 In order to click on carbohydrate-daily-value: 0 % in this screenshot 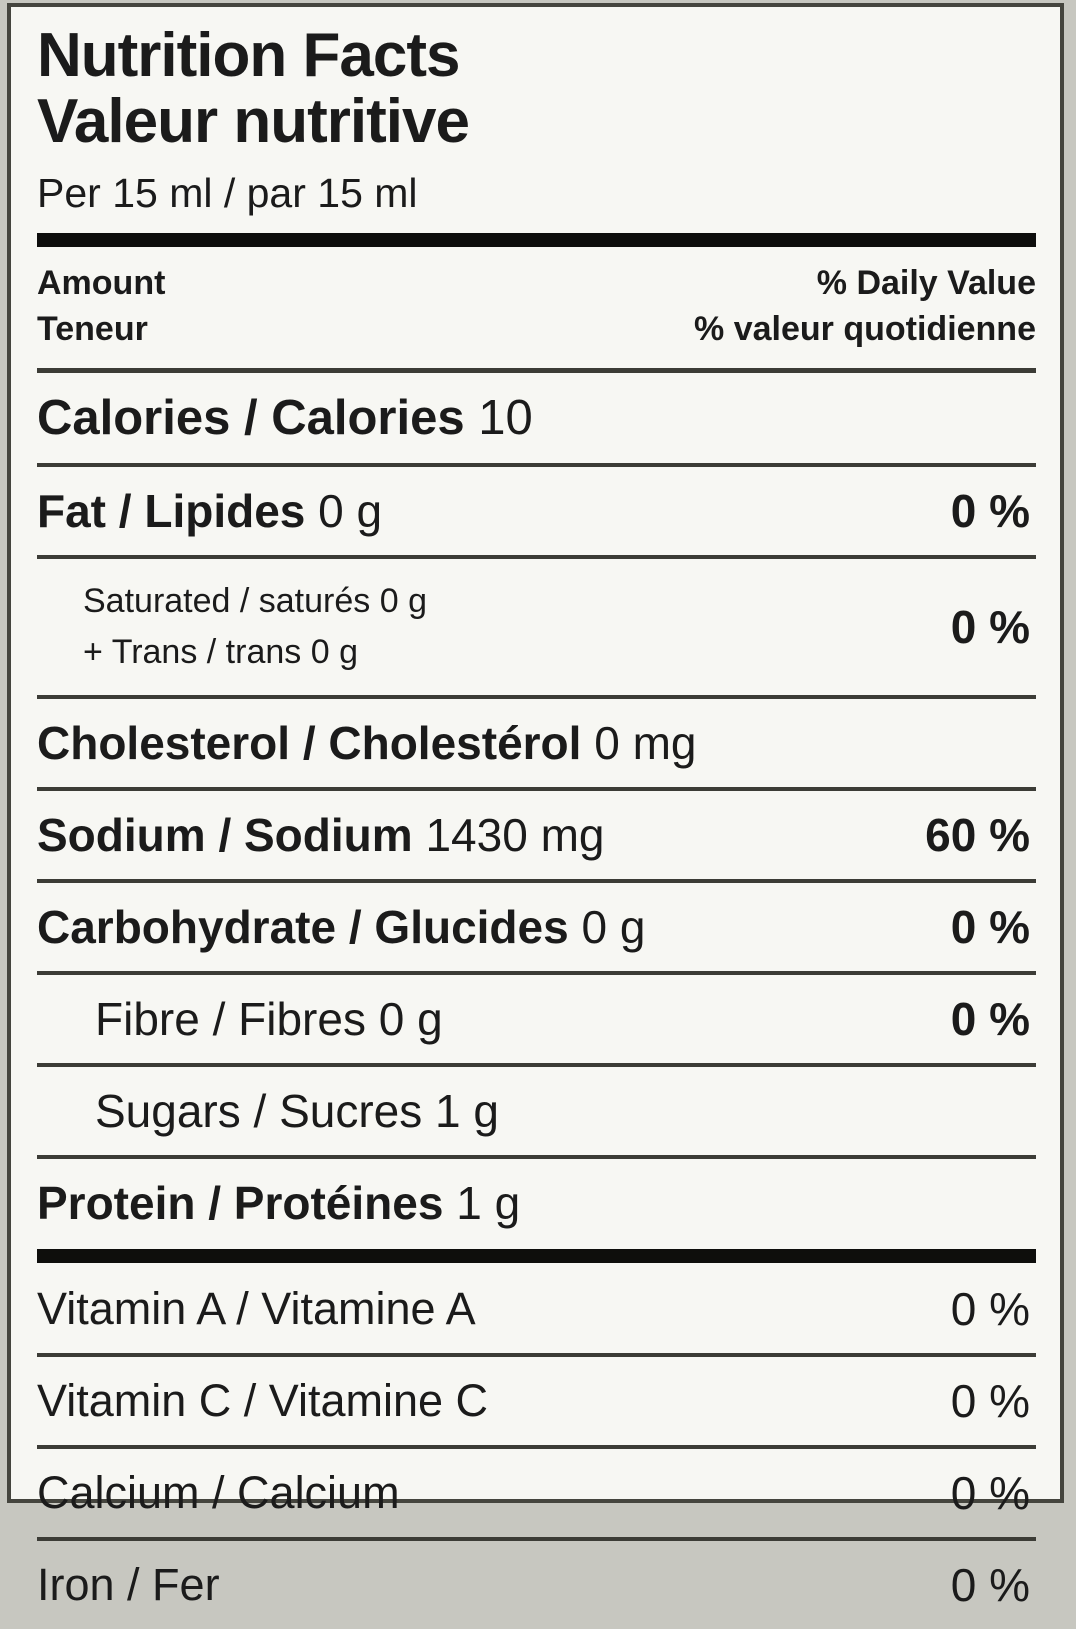, I will do `click(990, 927)`.